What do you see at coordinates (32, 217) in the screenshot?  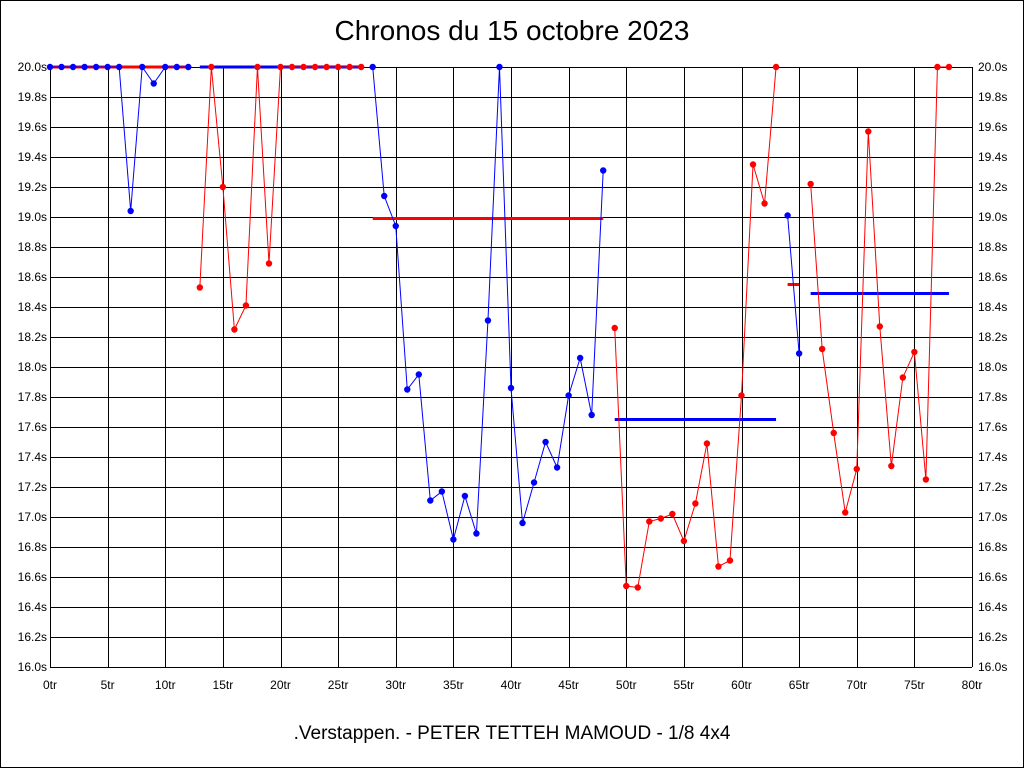 I see `y-tick-label-left: 19.0s` at bounding box center [32, 217].